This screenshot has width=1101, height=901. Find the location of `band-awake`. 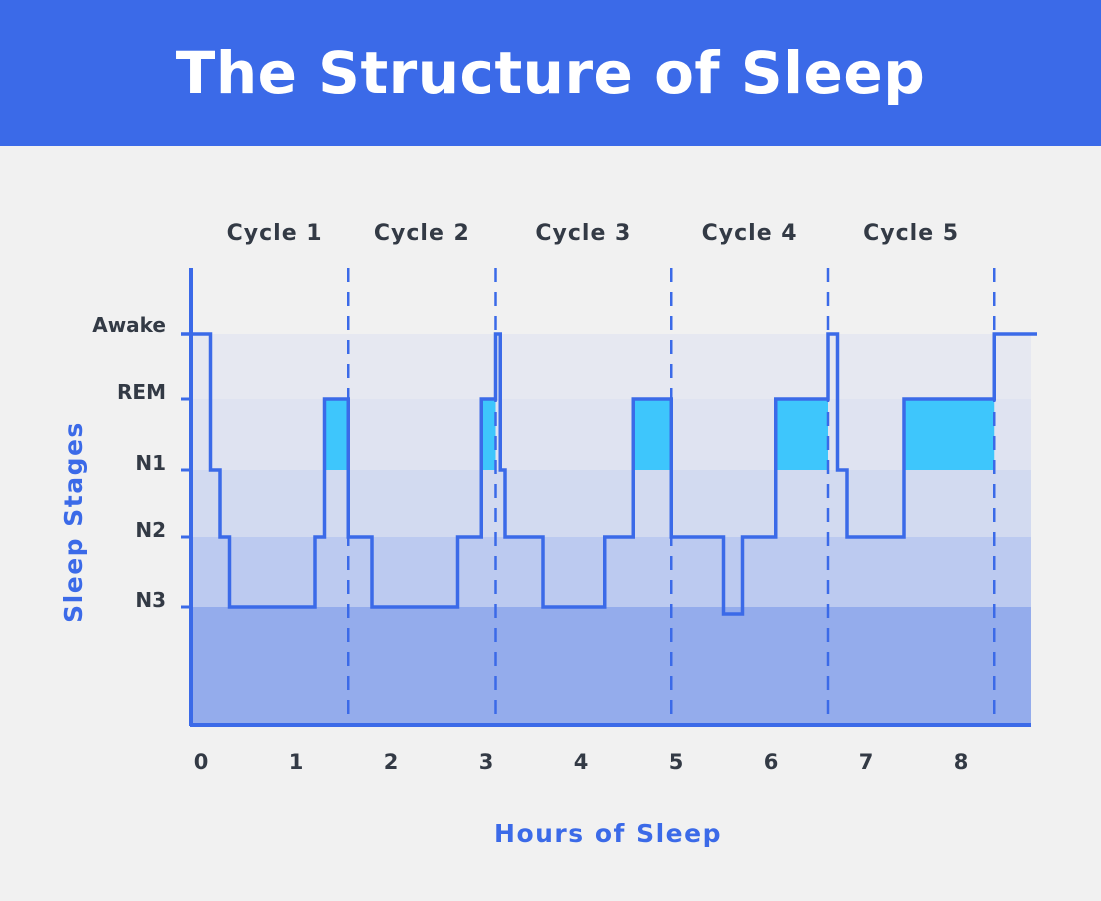

band-awake is located at coordinates (611, 366).